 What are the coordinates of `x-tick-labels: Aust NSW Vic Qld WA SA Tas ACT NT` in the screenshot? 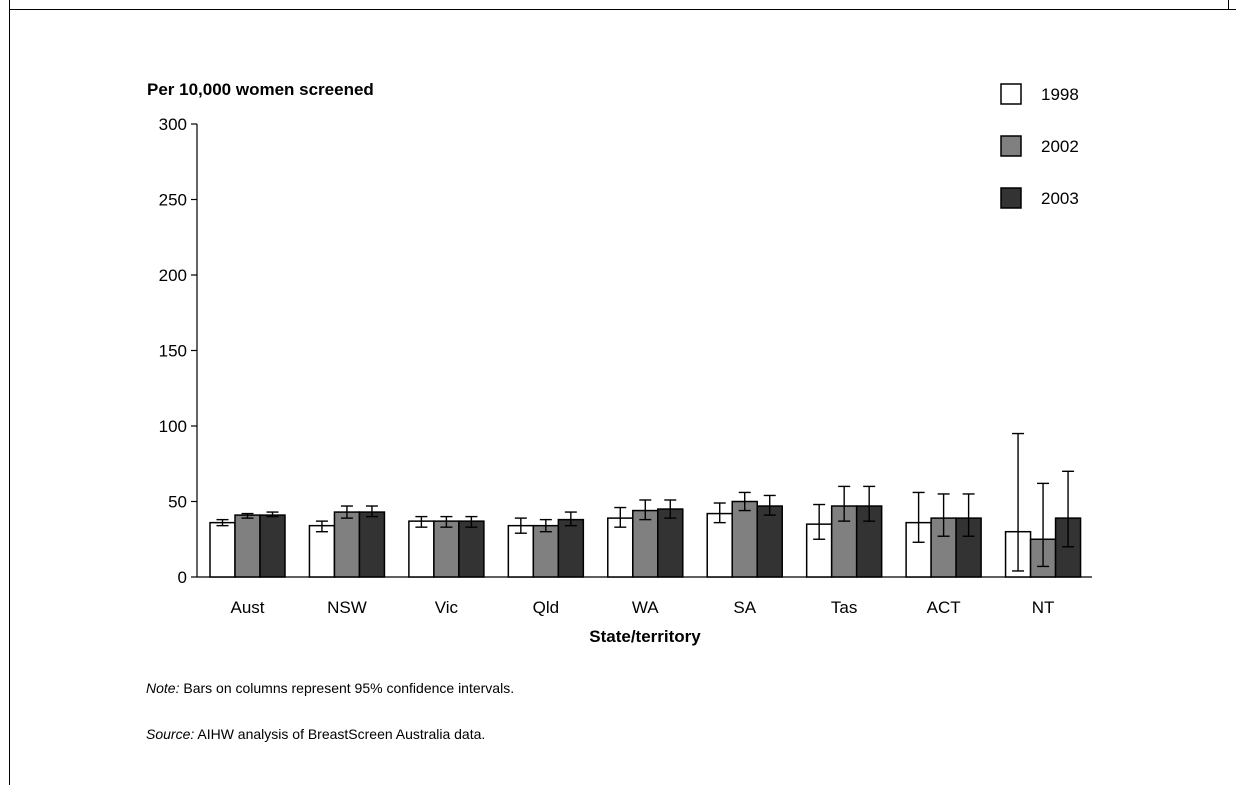 It's located at (642, 607).